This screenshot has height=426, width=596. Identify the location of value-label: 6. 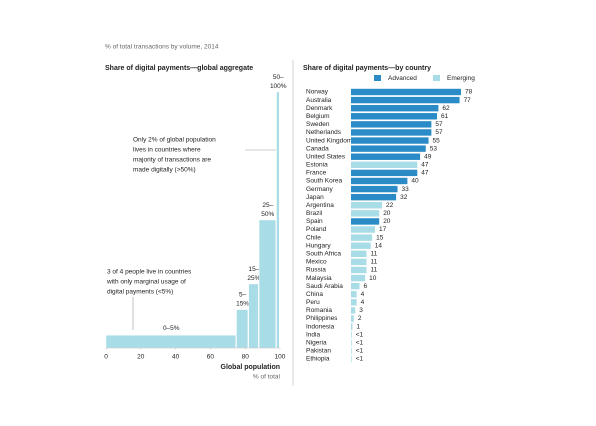
(365, 286).